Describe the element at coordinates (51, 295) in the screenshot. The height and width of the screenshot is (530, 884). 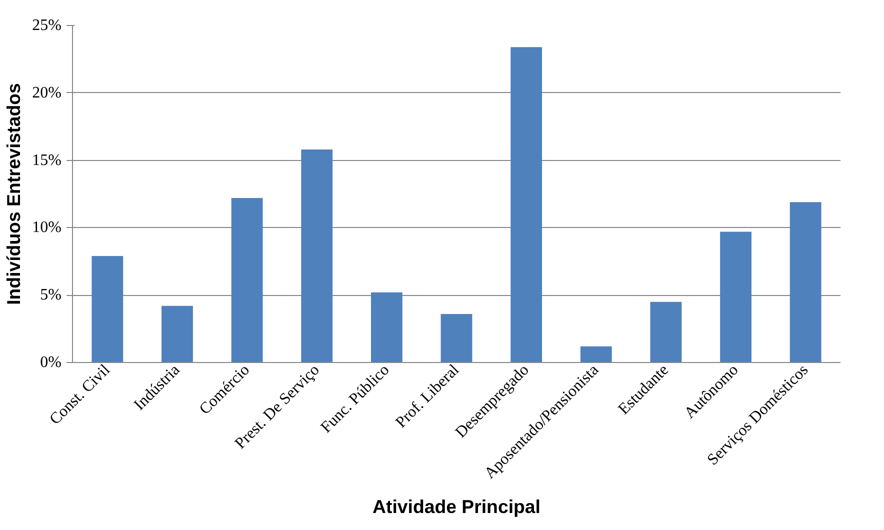
I see `y-tick-label: 5%` at that location.